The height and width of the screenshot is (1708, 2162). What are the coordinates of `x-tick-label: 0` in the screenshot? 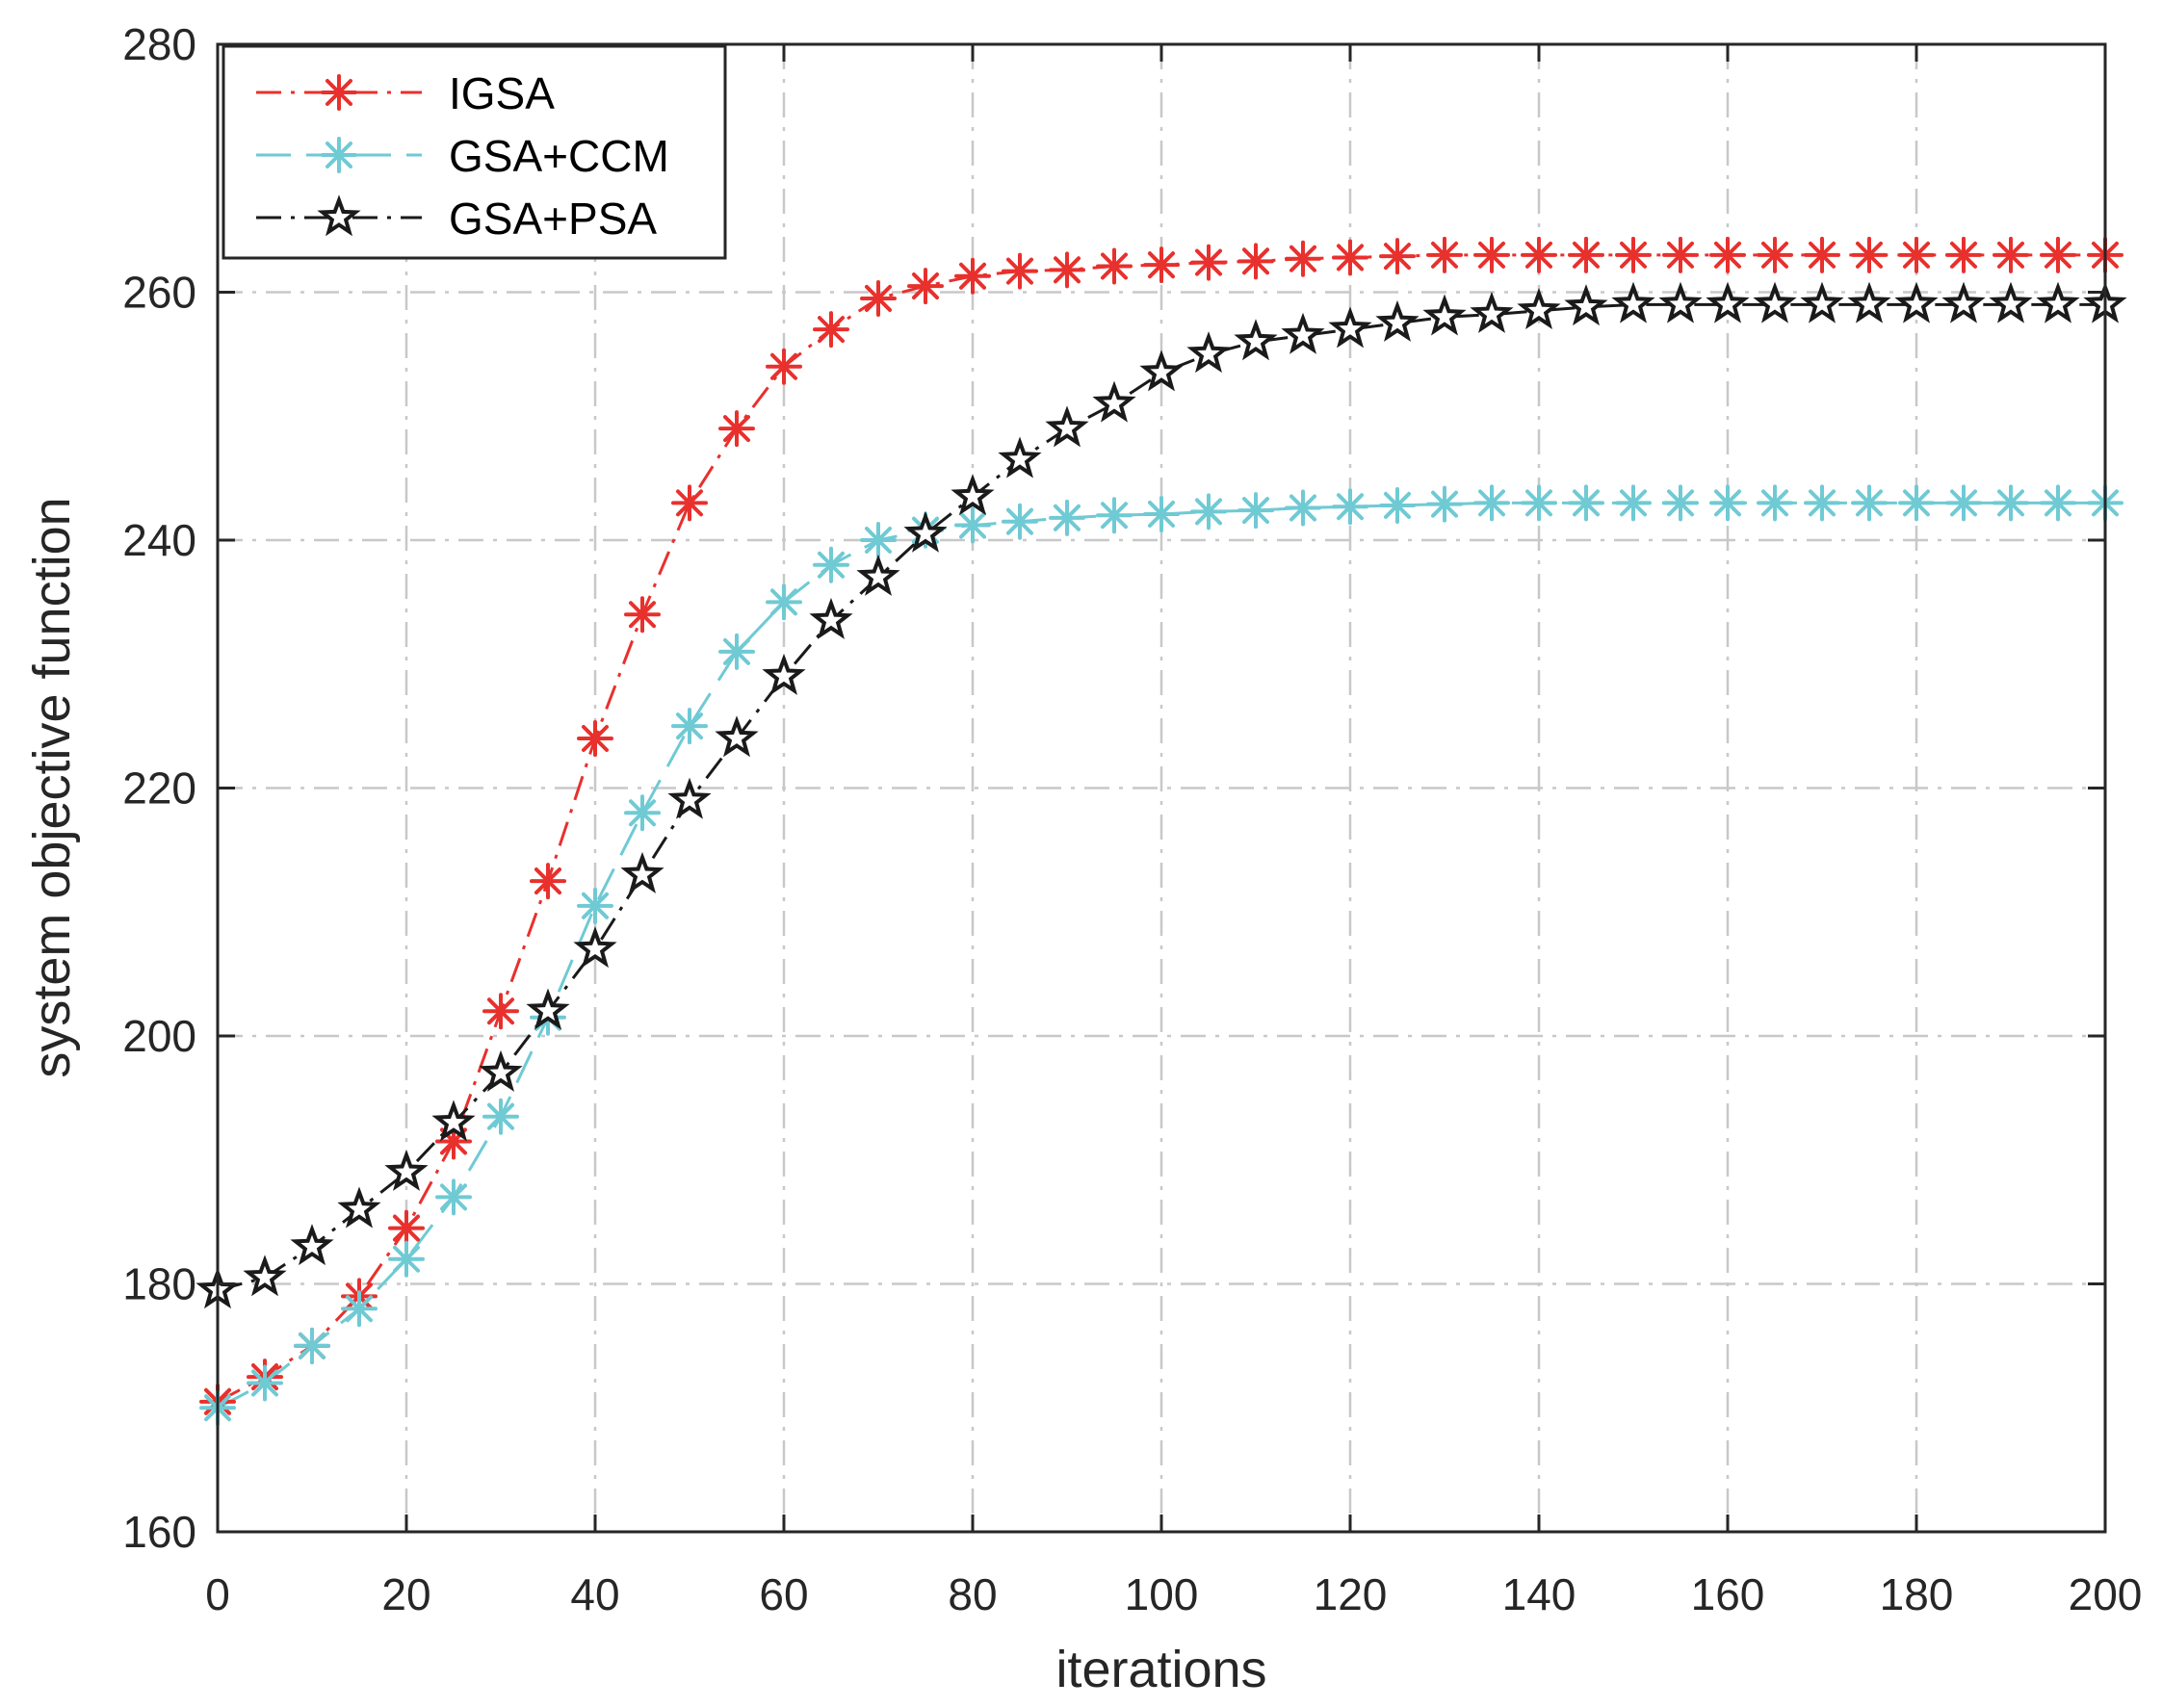 It's located at (217, 1594).